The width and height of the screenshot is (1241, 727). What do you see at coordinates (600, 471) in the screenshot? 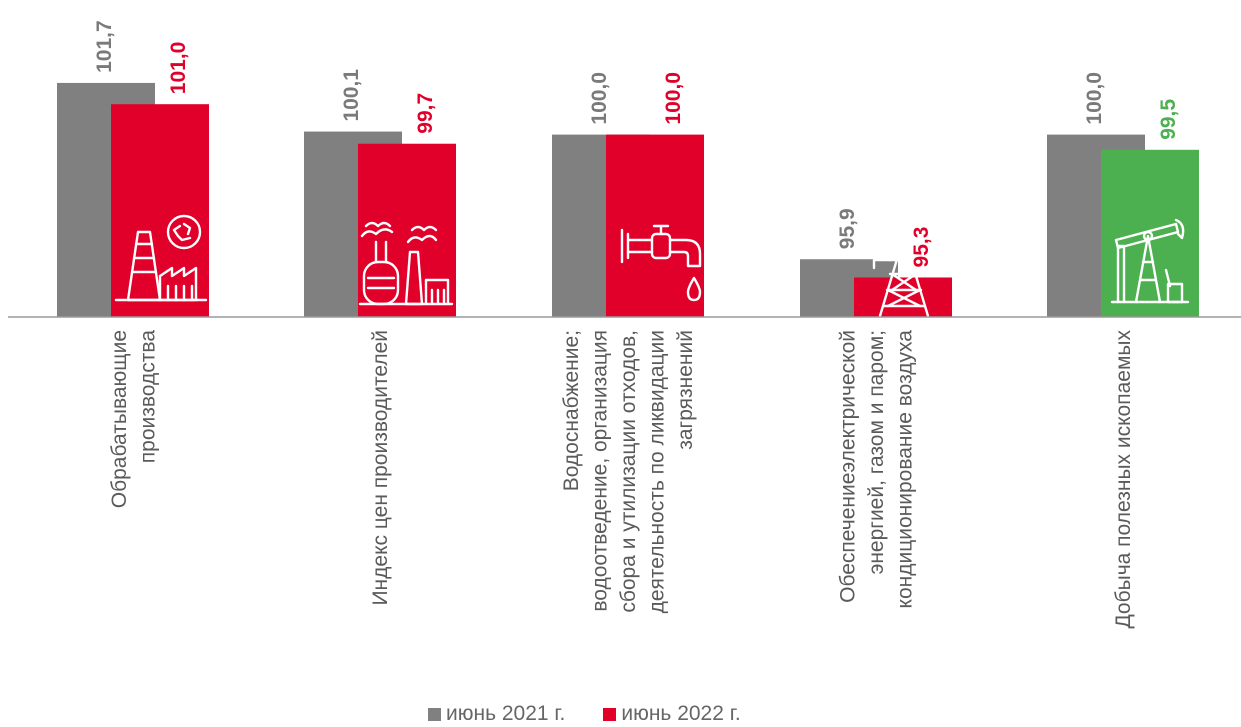
I see `category-label-line: водоотведение, организация` at bounding box center [600, 471].